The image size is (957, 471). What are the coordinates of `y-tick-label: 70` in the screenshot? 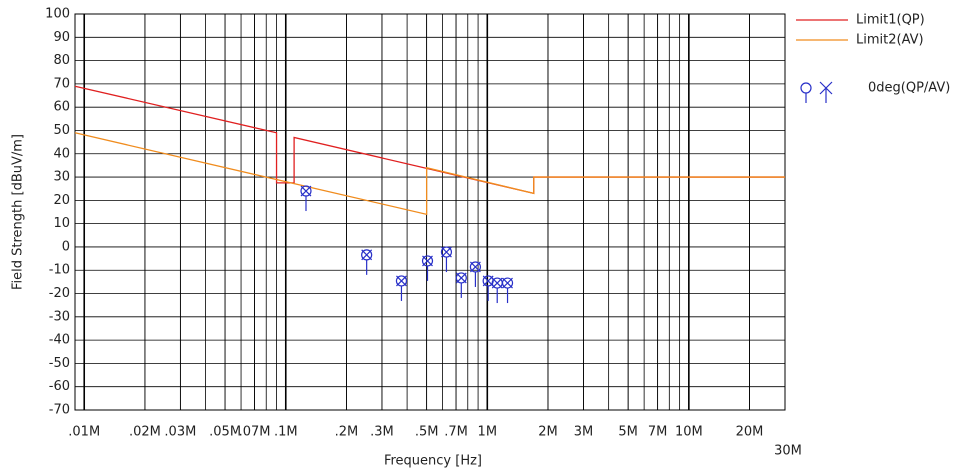 It's located at (61, 83).